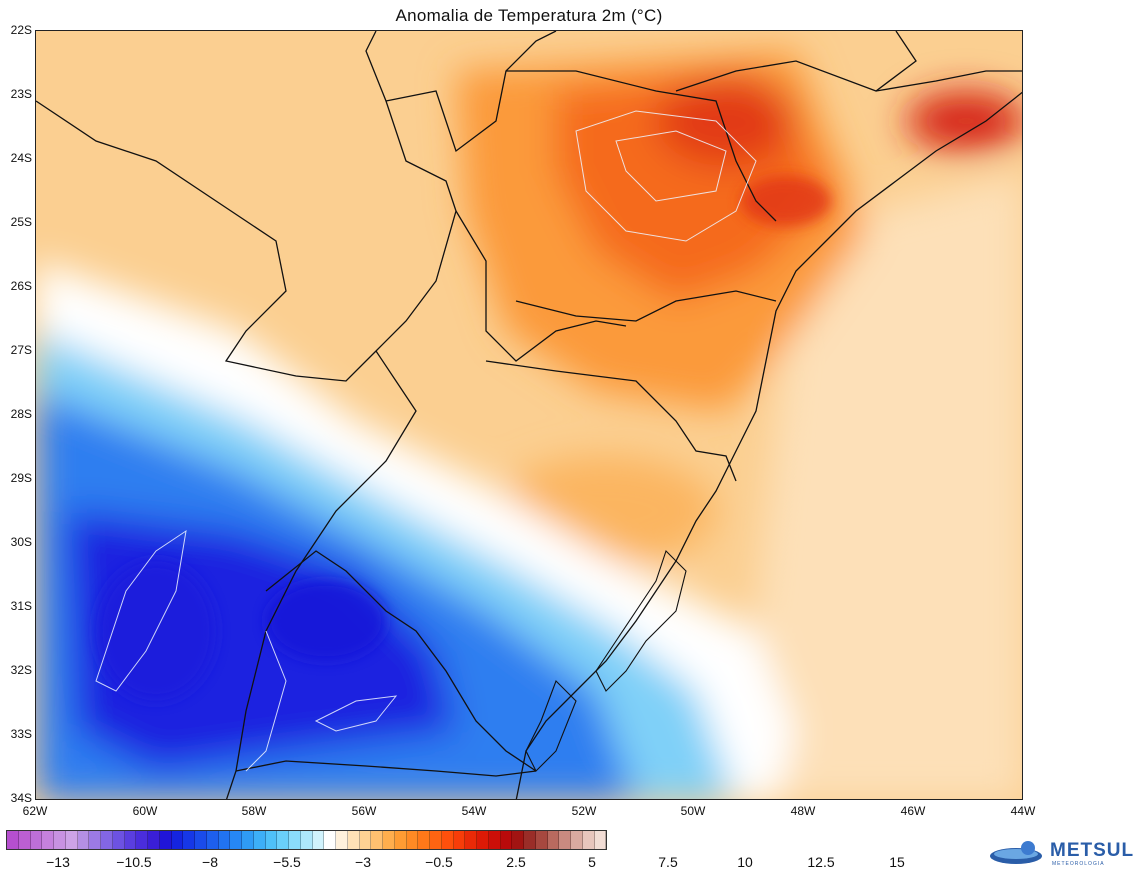  What do you see at coordinates (35, 811) in the screenshot?
I see `lon-label: 62W` at bounding box center [35, 811].